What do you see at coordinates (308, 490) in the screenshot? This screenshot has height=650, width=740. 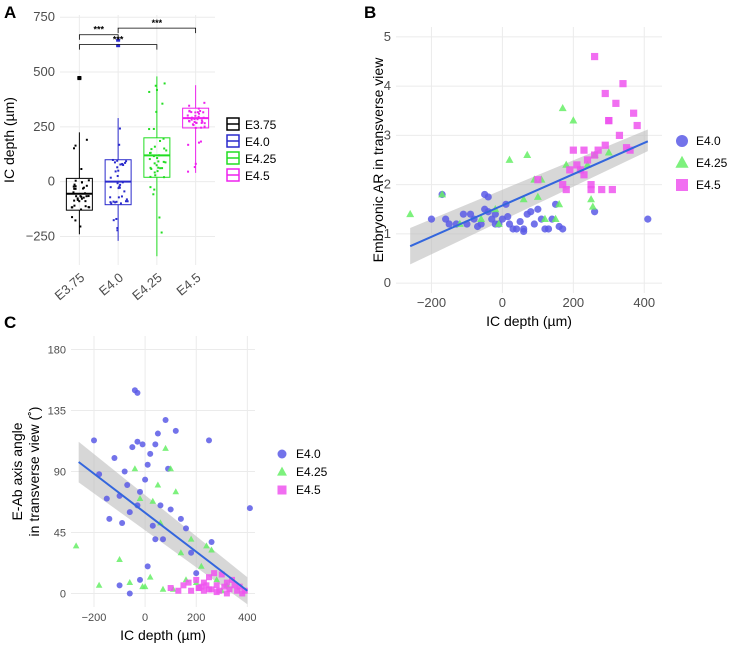 I see `legend-label: E4.5` at bounding box center [308, 490].